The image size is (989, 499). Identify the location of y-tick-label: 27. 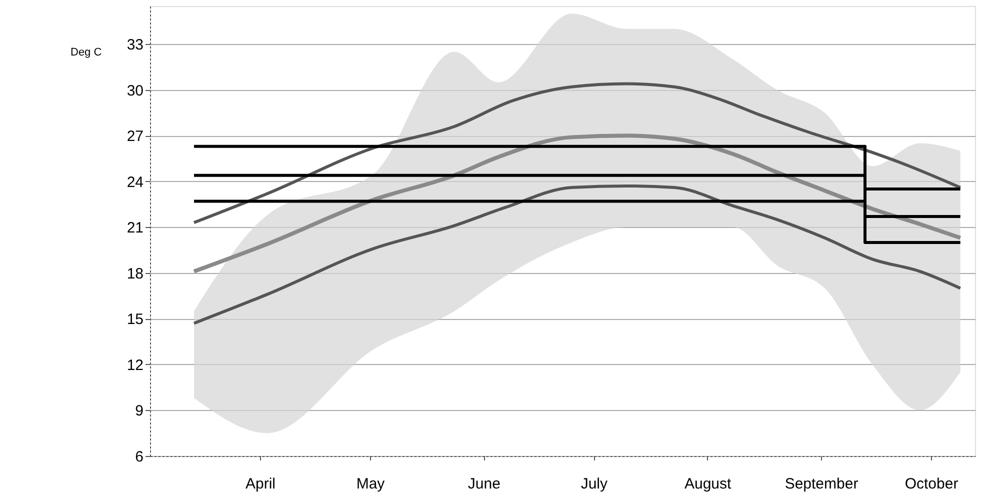
(135, 137).